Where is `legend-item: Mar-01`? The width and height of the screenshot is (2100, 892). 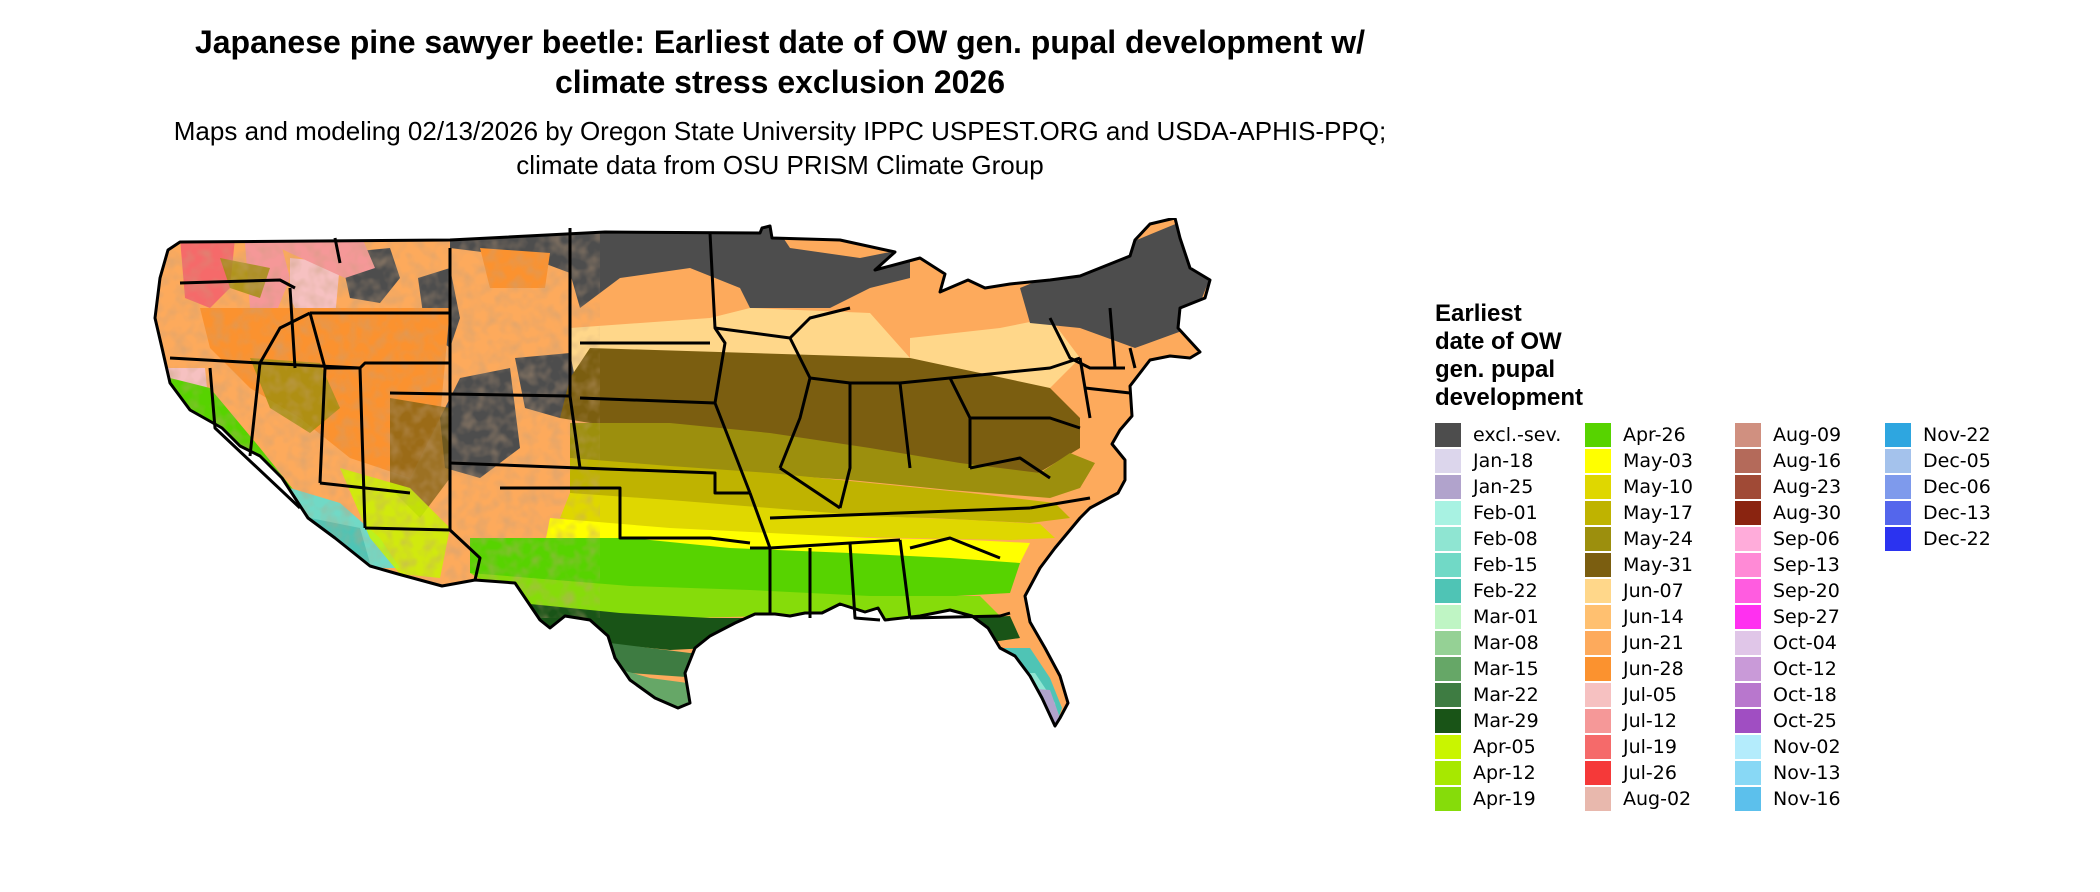
legend-item: Mar-01 is located at coordinates (1510, 617).